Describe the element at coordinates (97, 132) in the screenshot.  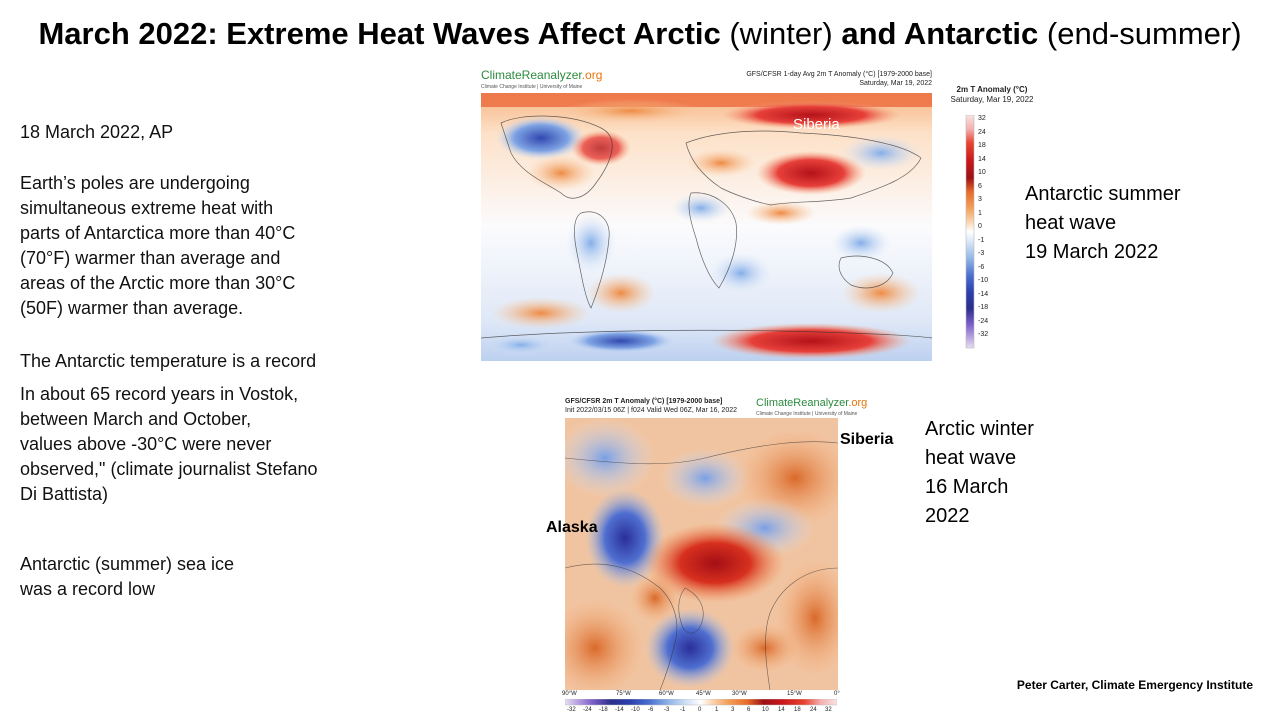
I see `date-line: 18 March 2022, AP` at that location.